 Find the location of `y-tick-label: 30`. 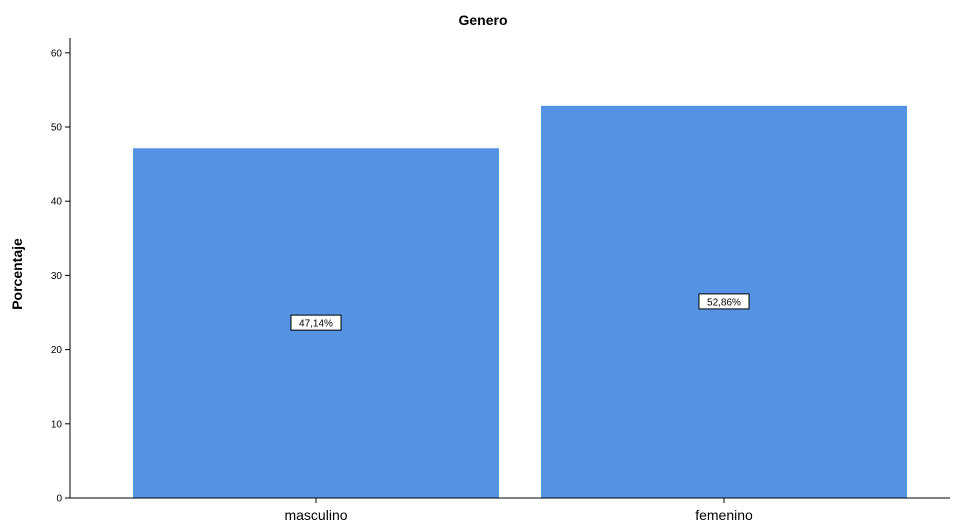

y-tick-label: 30 is located at coordinates (57, 276).